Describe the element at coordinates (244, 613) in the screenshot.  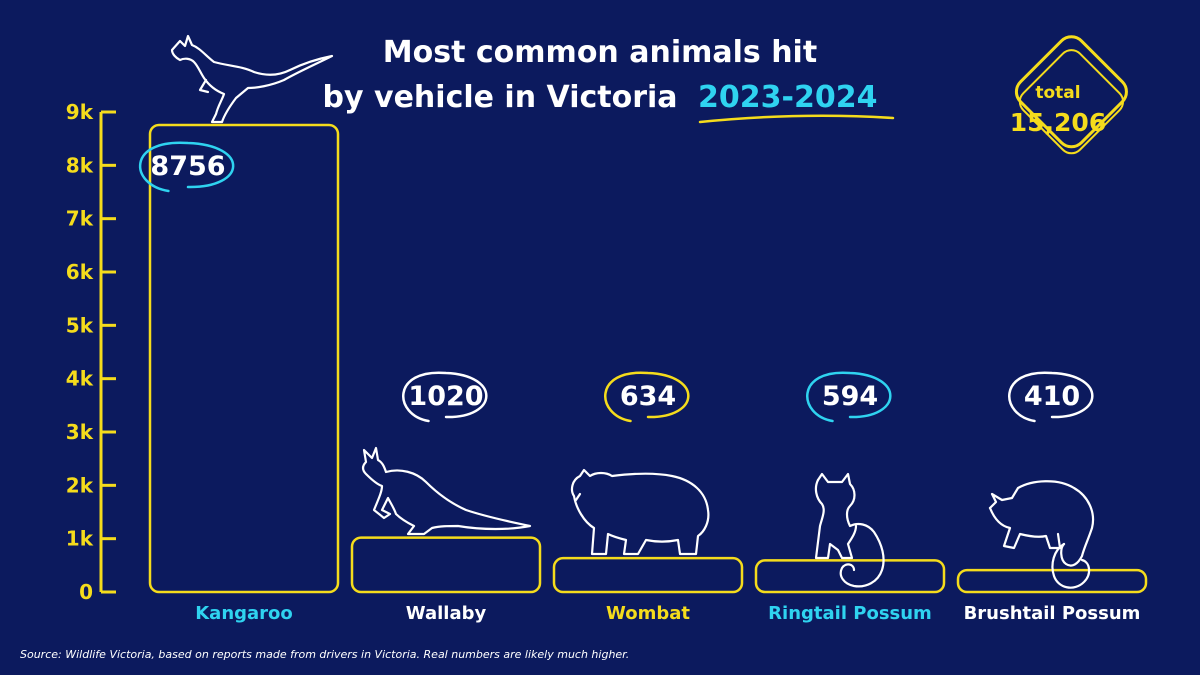
I see `category-label: Kangaroo` at that location.